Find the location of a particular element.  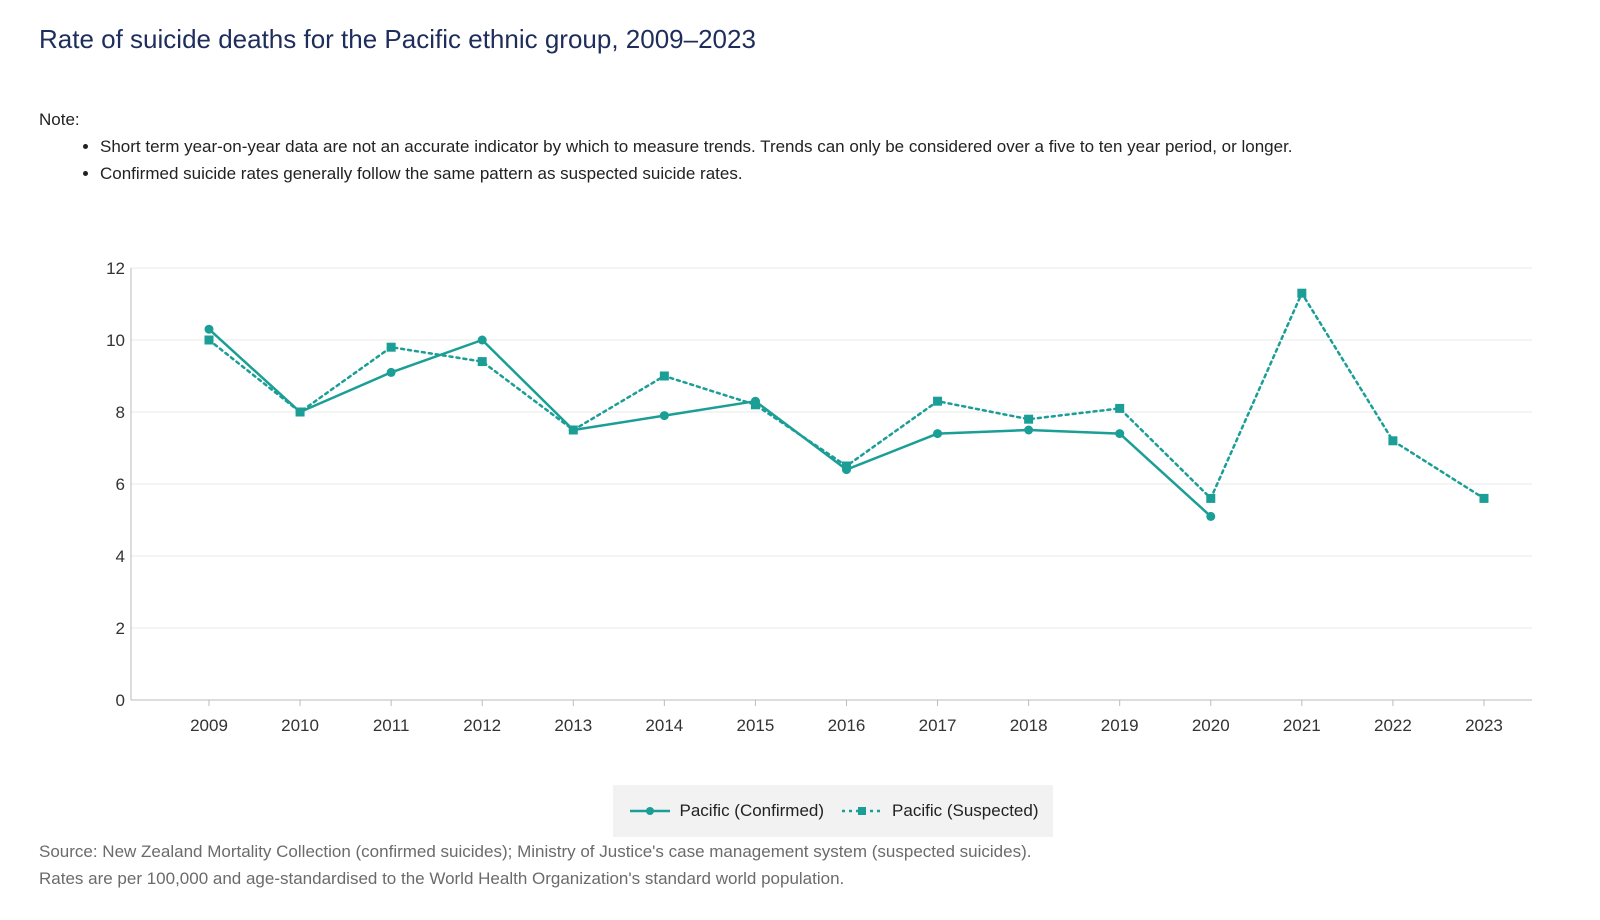

legend-marker-confirmed is located at coordinates (649, 811).